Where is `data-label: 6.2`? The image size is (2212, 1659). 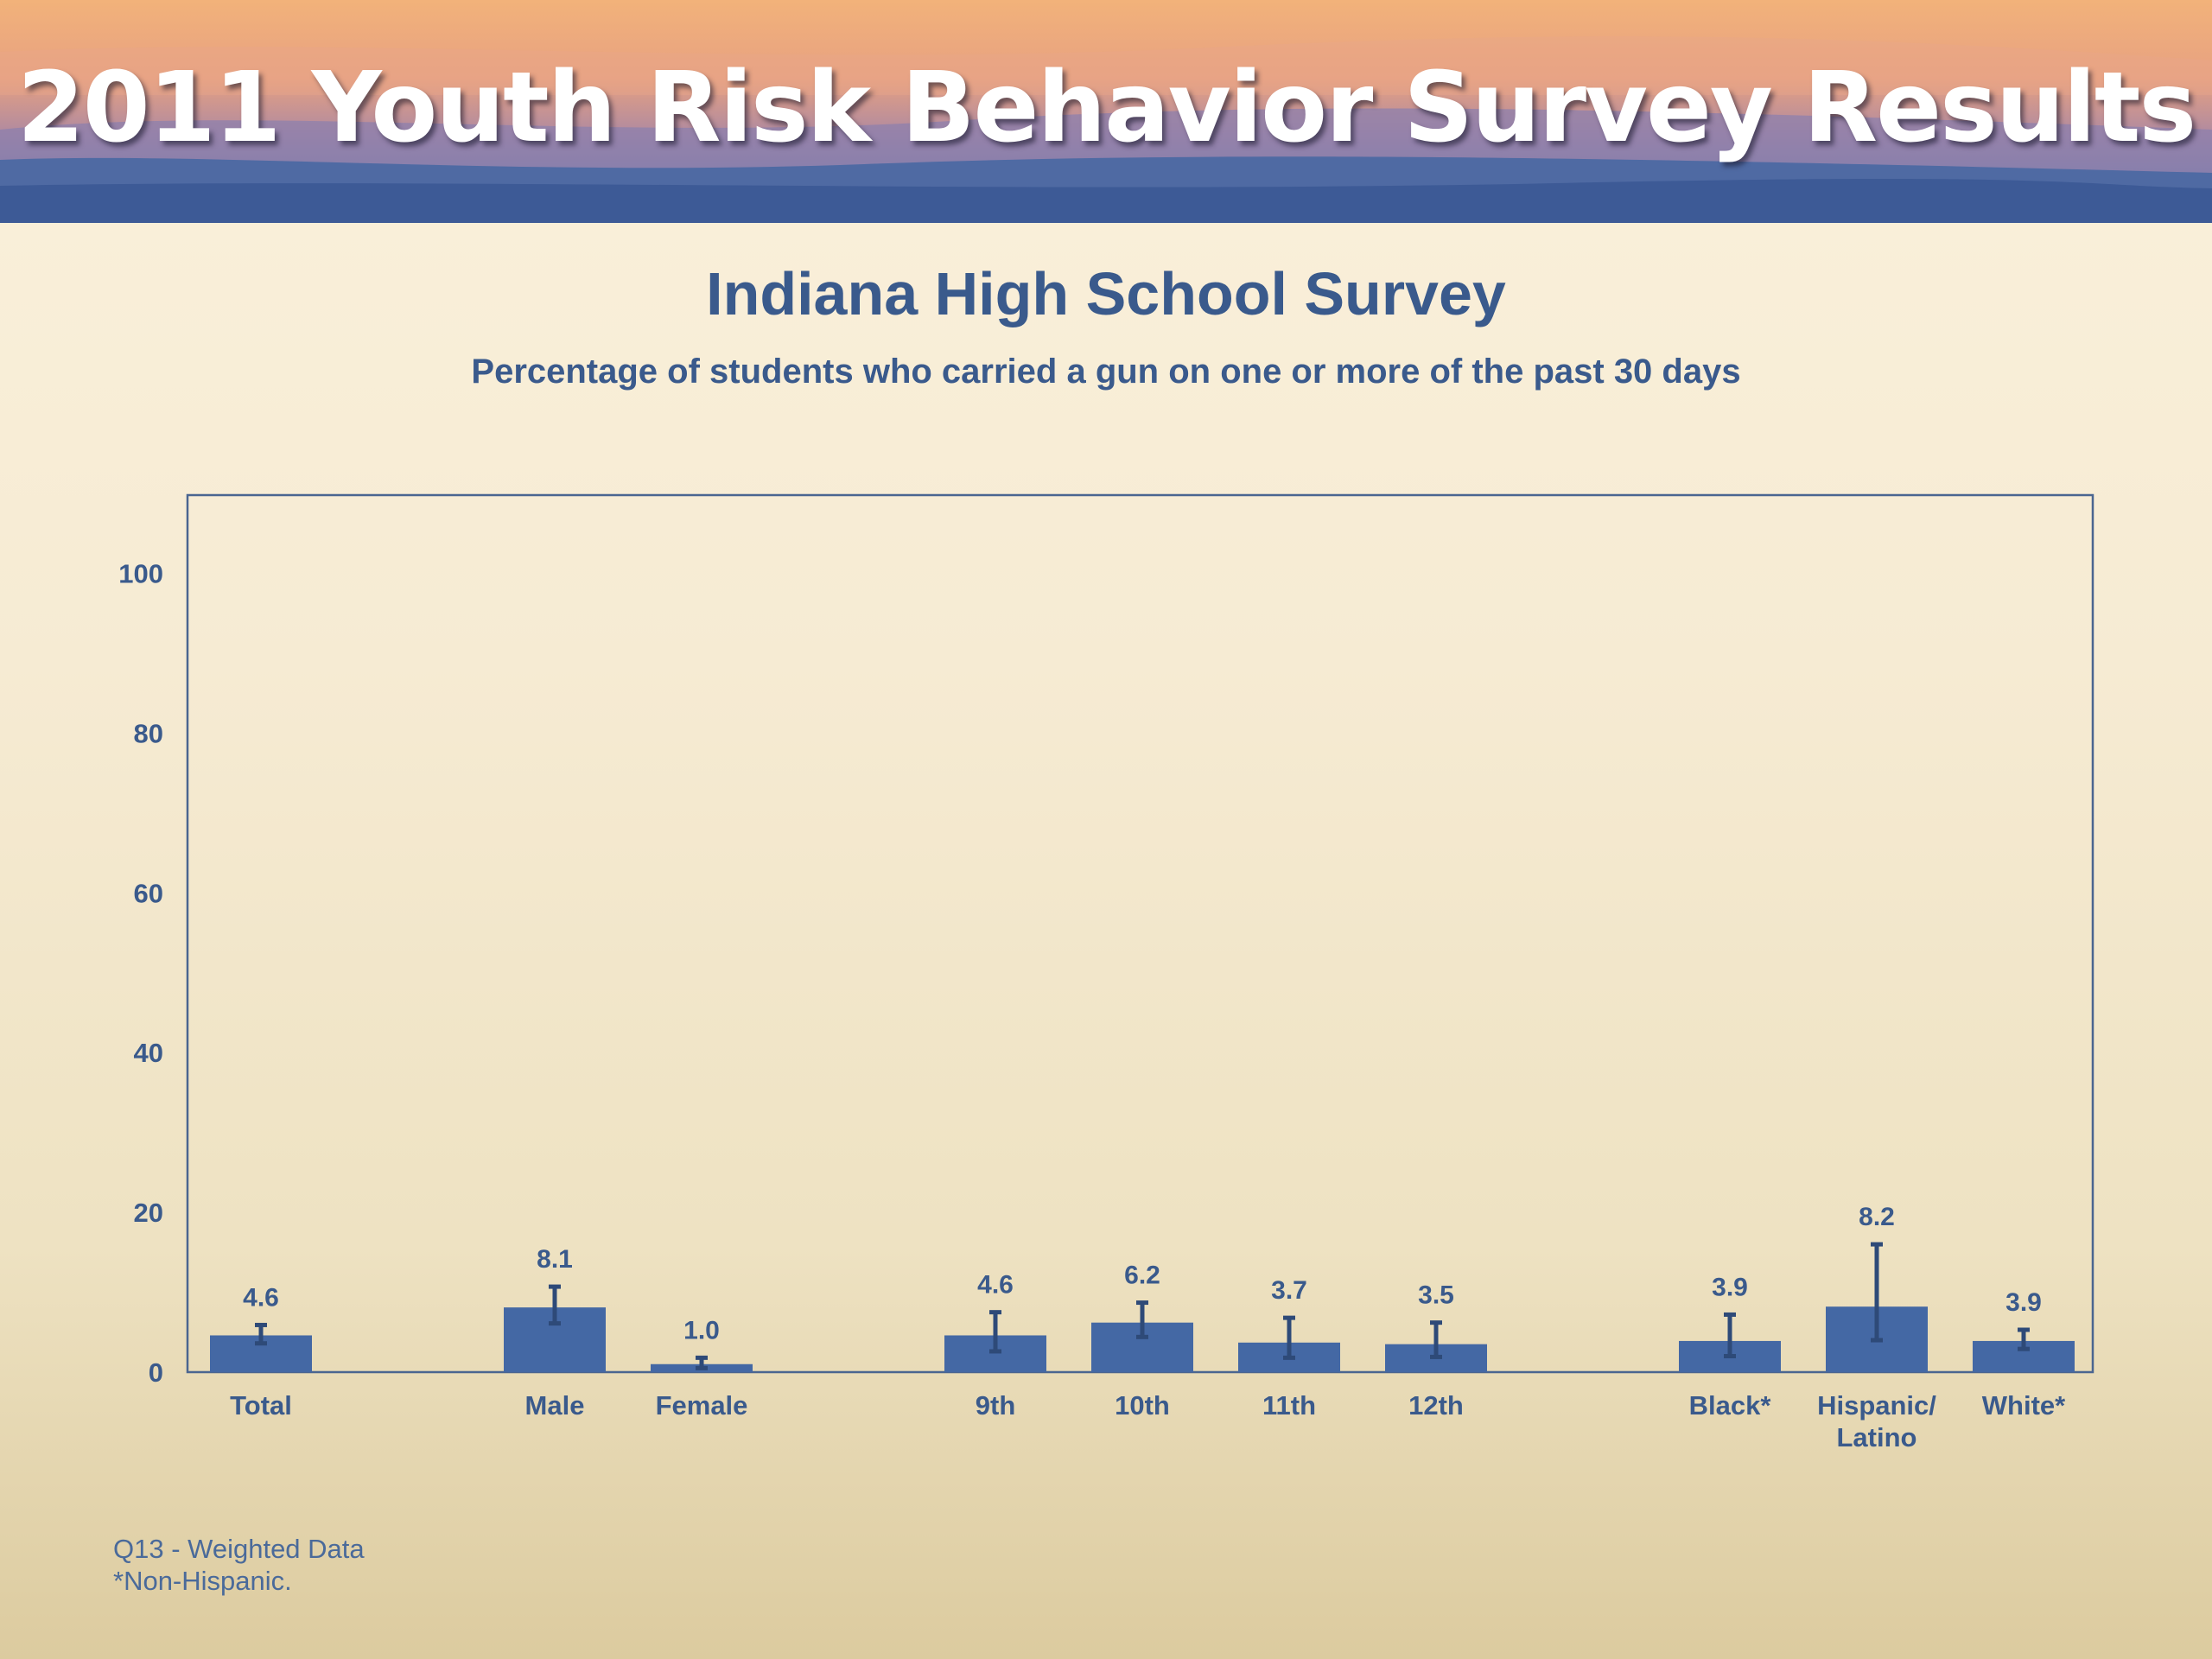 data-label: 6.2 is located at coordinates (1142, 1276).